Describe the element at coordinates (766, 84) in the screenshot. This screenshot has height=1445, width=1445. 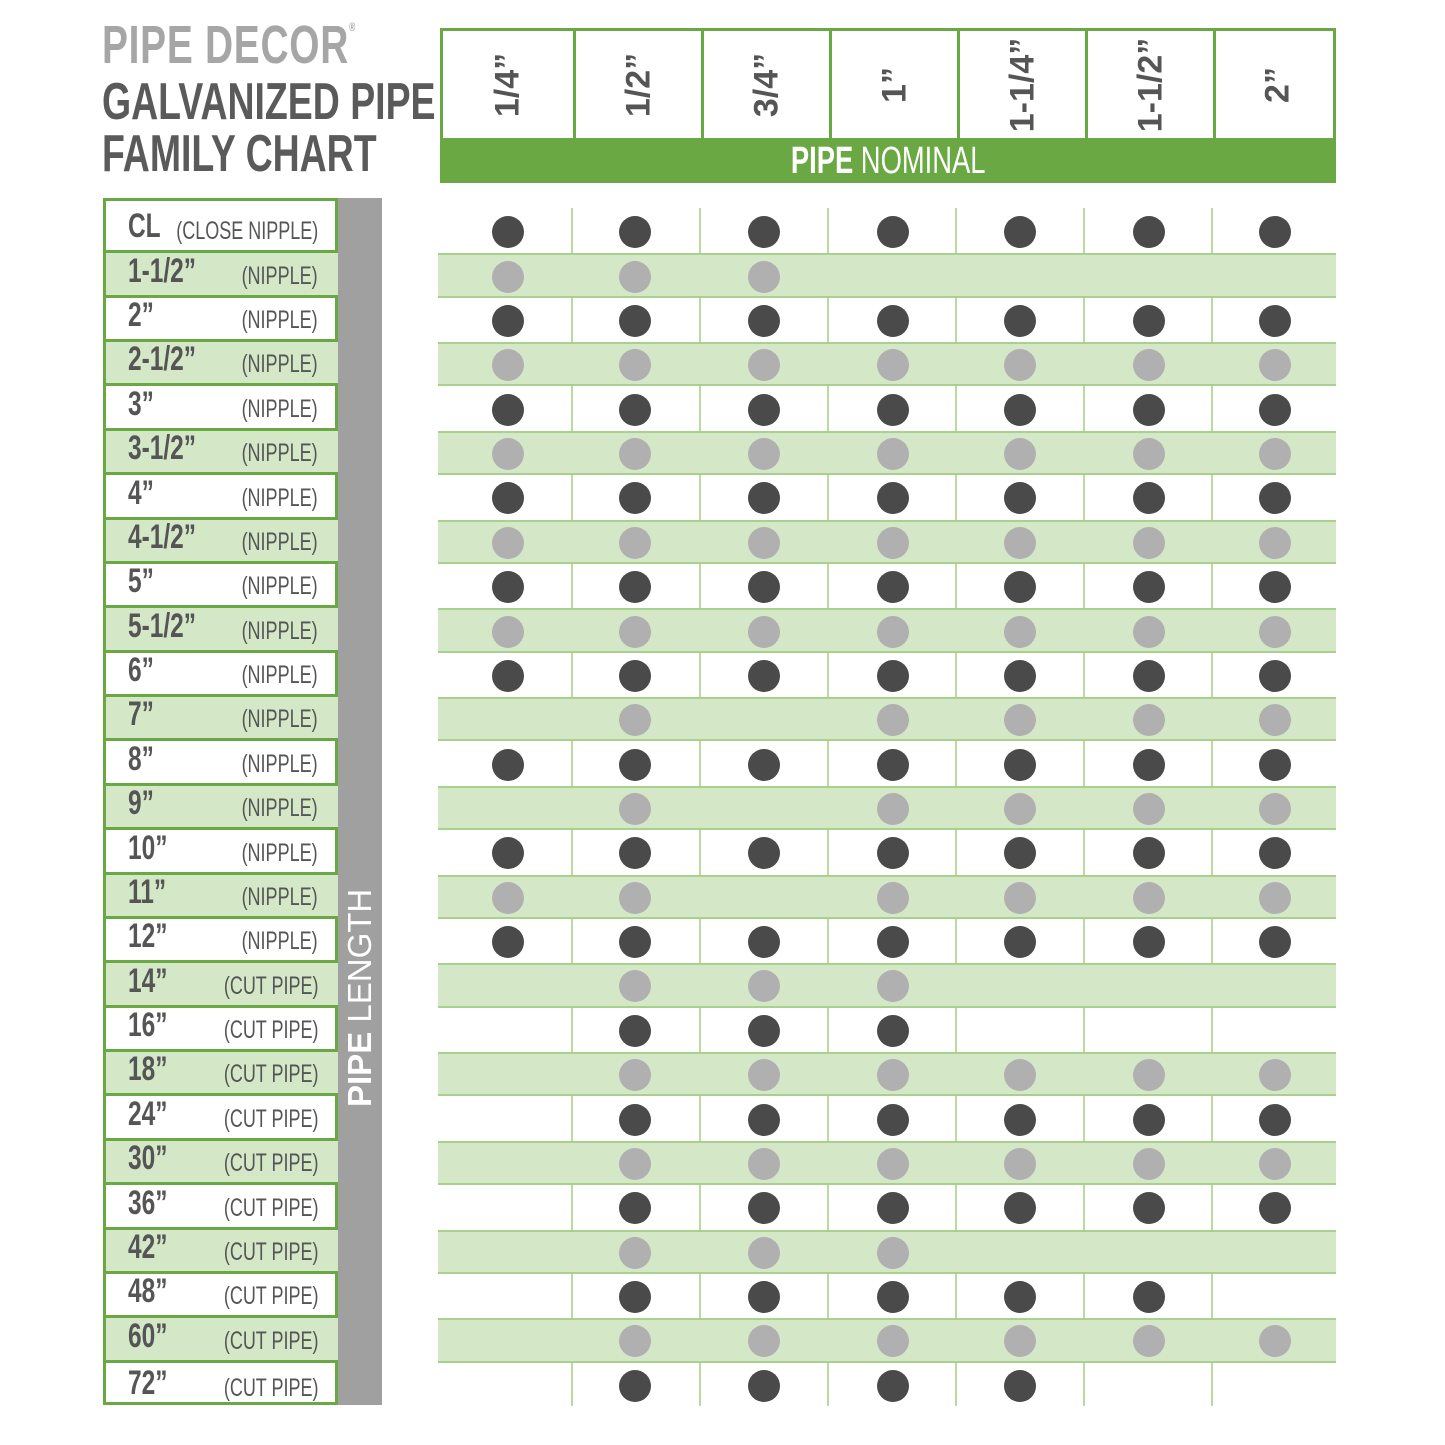
I see `column-label: 3/4”` at that location.